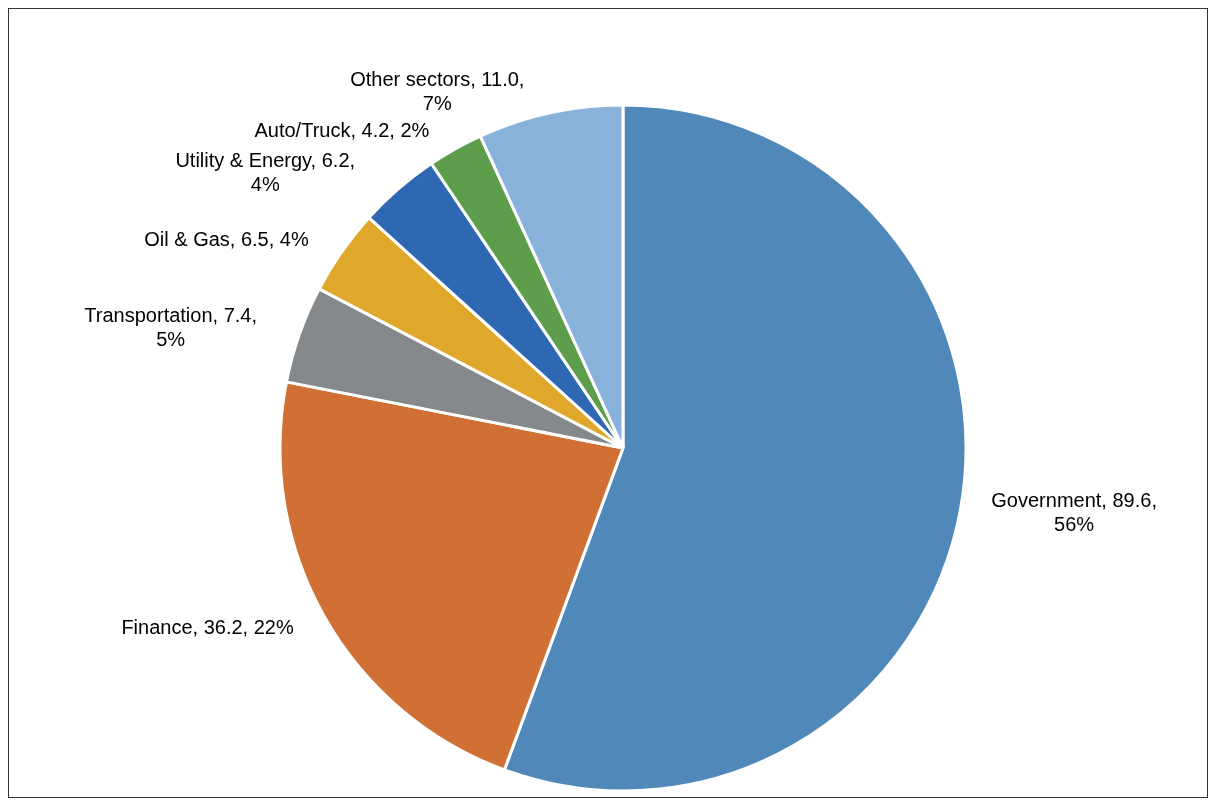 The height and width of the screenshot is (802, 1217). What do you see at coordinates (265, 172) in the screenshot?
I see `slice-label: Utility & Energy, 6.2, 4%` at bounding box center [265, 172].